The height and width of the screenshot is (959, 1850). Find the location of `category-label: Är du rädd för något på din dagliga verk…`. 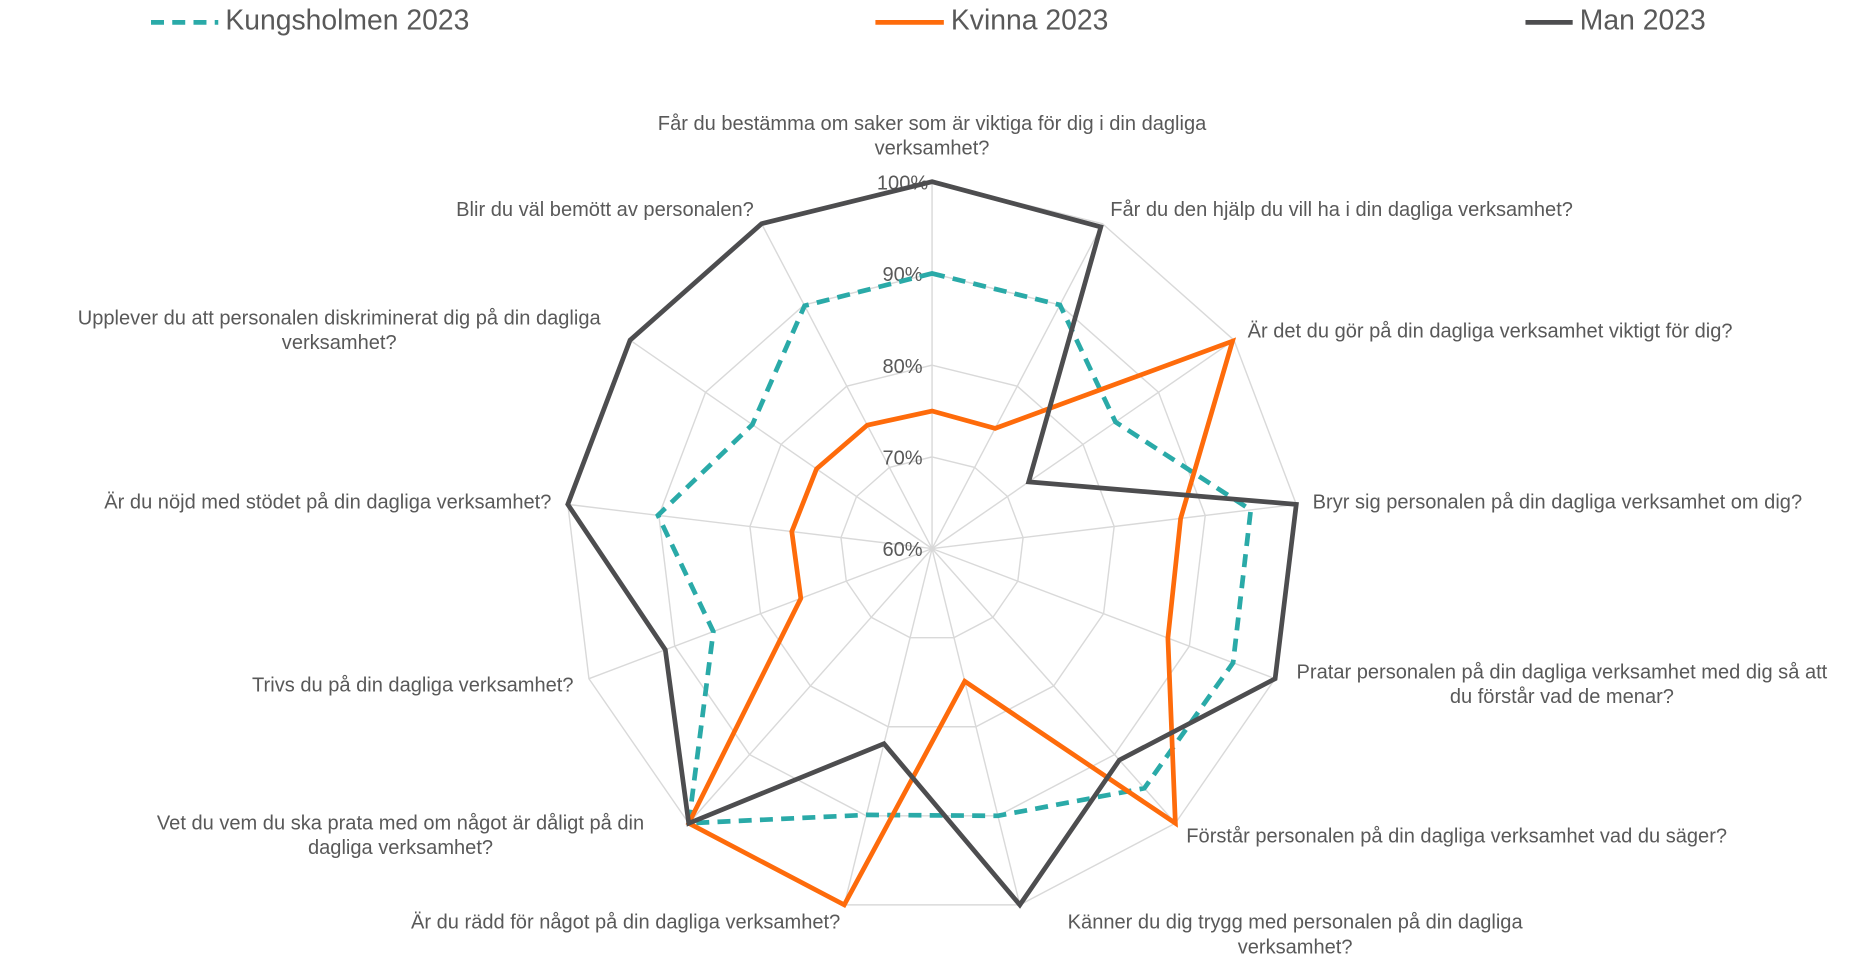

category-label: Är du rädd för något på din dagliga verk… is located at coordinates (626, 921).